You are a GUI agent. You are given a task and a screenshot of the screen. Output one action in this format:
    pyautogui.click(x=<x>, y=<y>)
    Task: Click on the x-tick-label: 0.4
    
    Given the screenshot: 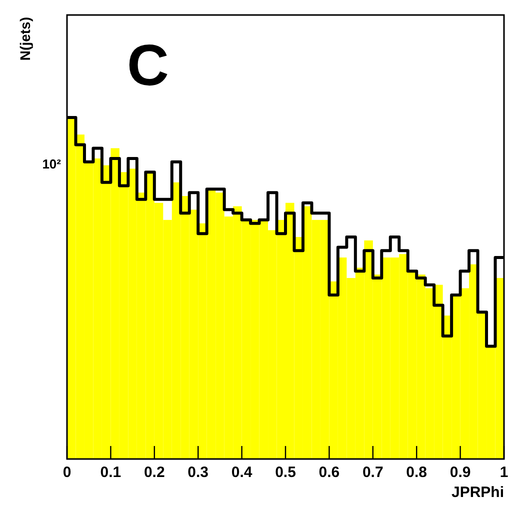 What is the action you would take?
    pyautogui.click(x=242, y=472)
    